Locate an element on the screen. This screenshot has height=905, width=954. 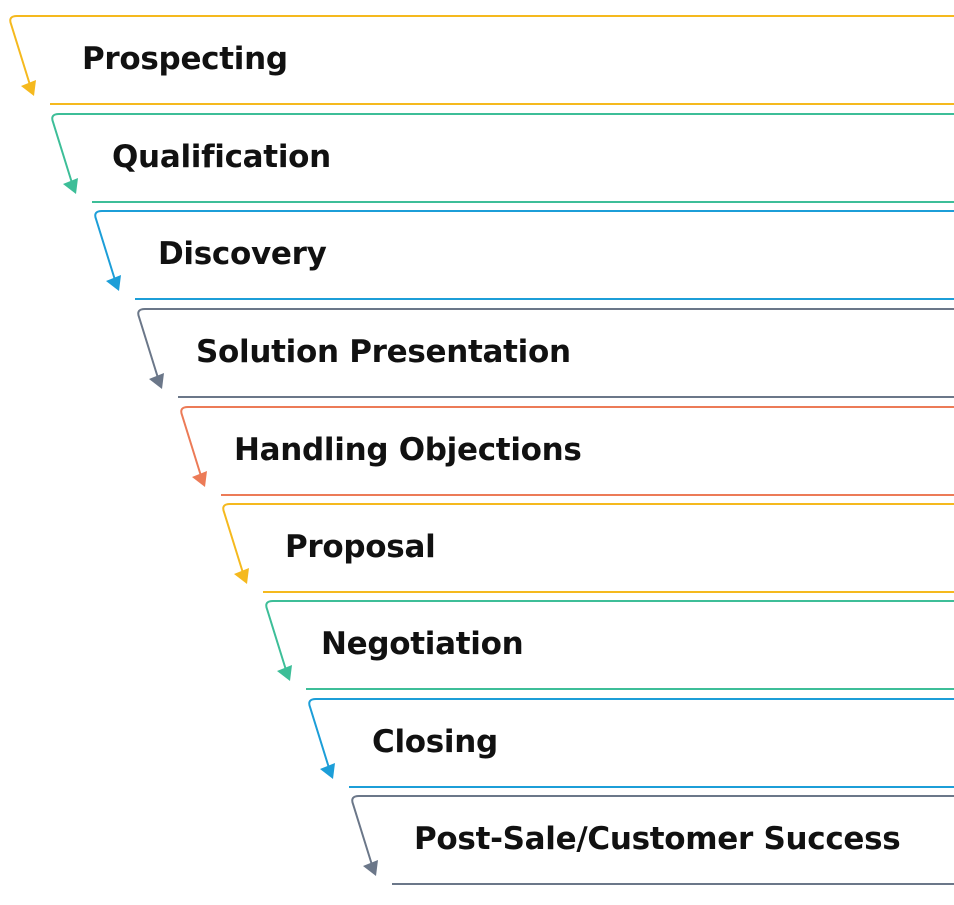
step-label: Handling Objections is located at coordinates (408, 450).